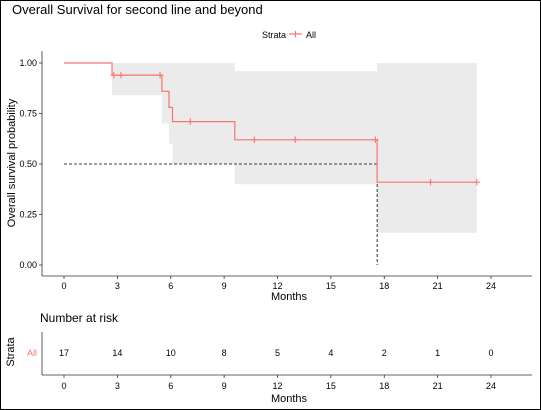 Image resolution: width=541 pixels, height=410 pixels. Describe the element at coordinates (491, 286) in the screenshot. I see `x-tick-label: 24` at that location.